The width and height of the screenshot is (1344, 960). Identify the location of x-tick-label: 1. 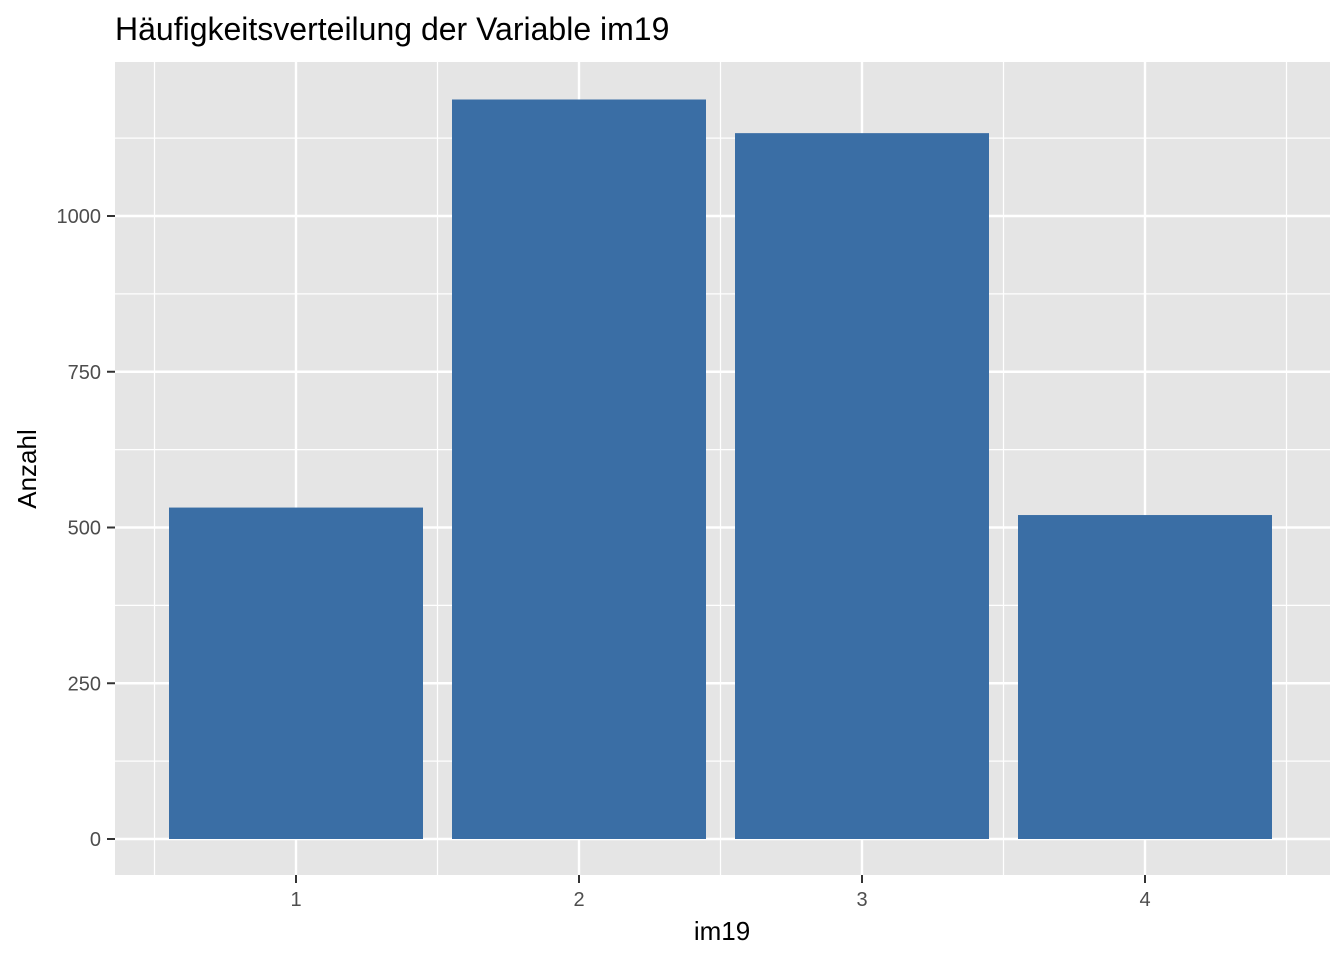
(295, 900).